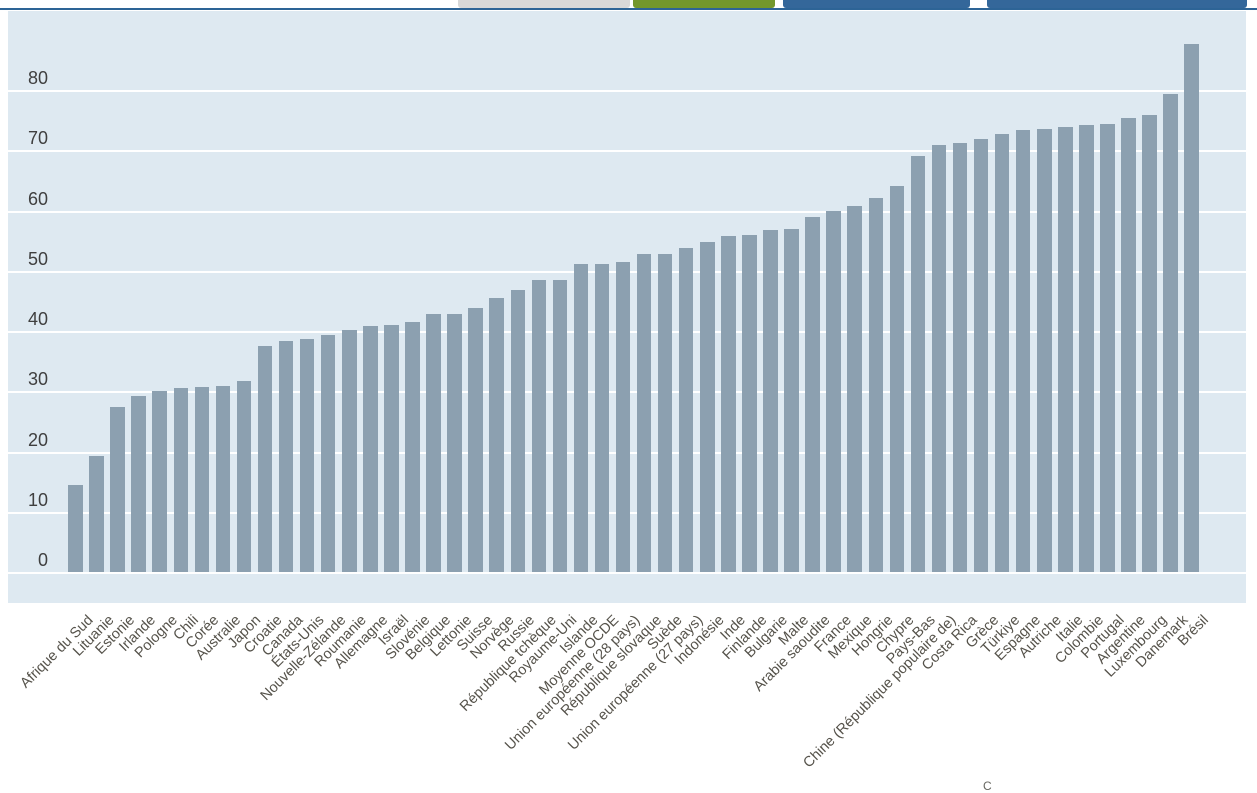 This screenshot has width=1257, height=793. Describe the element at coordinates (37, 499) in the screenshot. I see `y-tick-label: 10` at that location.